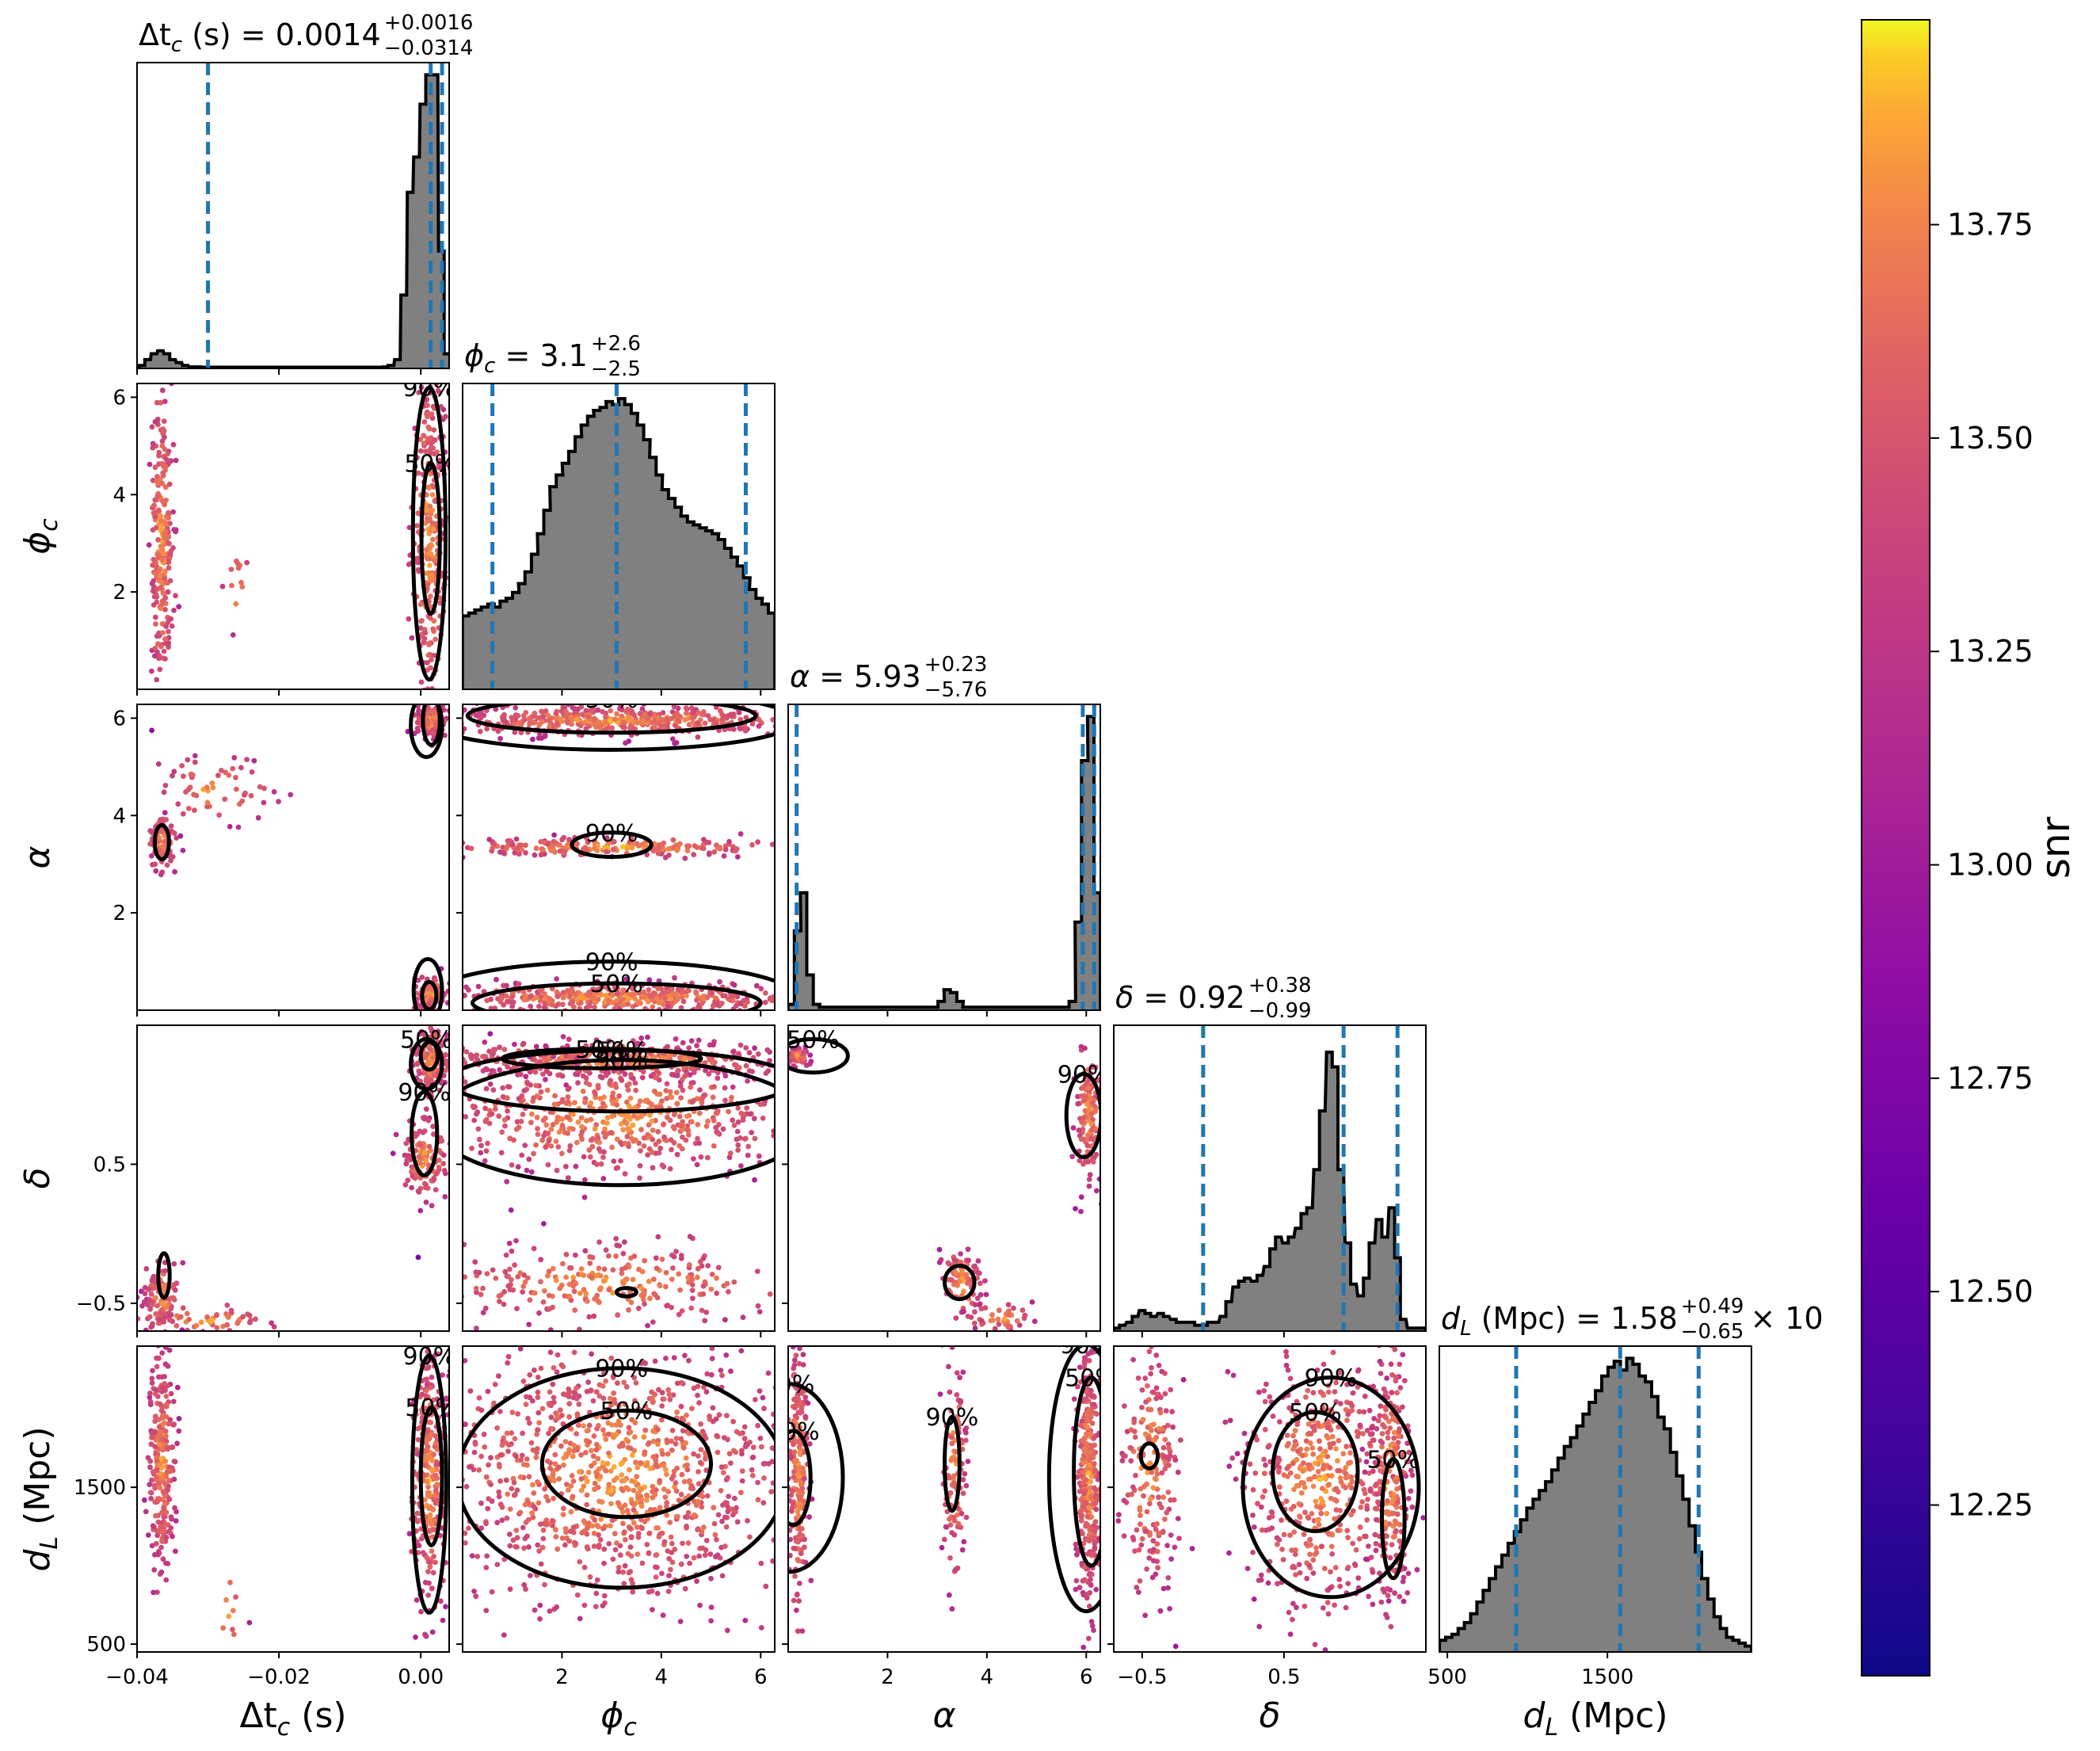 The height and width of the screenshot is (1751, 2100). Describe the element at coordinates (619, 544) in the screenshot. I see `histogram-fill-phic` at that location.